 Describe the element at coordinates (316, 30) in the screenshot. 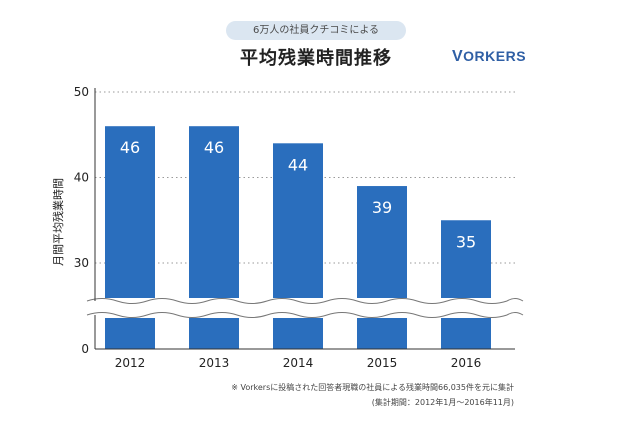

I see `source-badge: 6万人の社員クチコミによる` at that location.